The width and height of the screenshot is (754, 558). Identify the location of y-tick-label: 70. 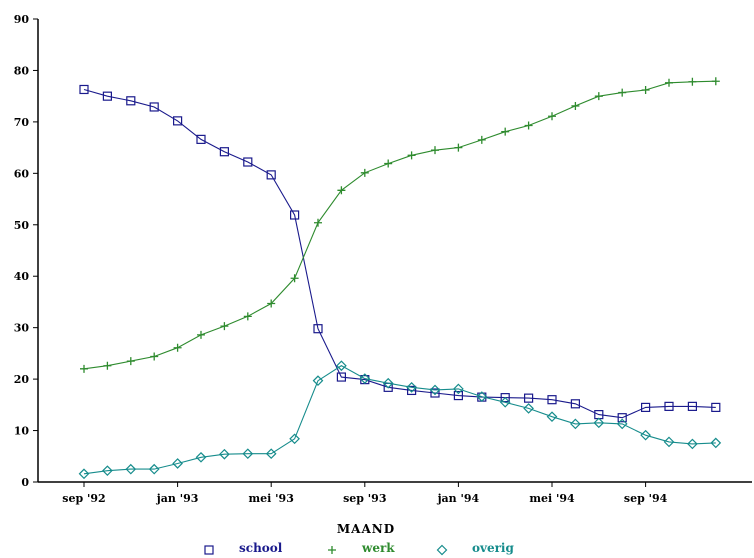
(22, 122).